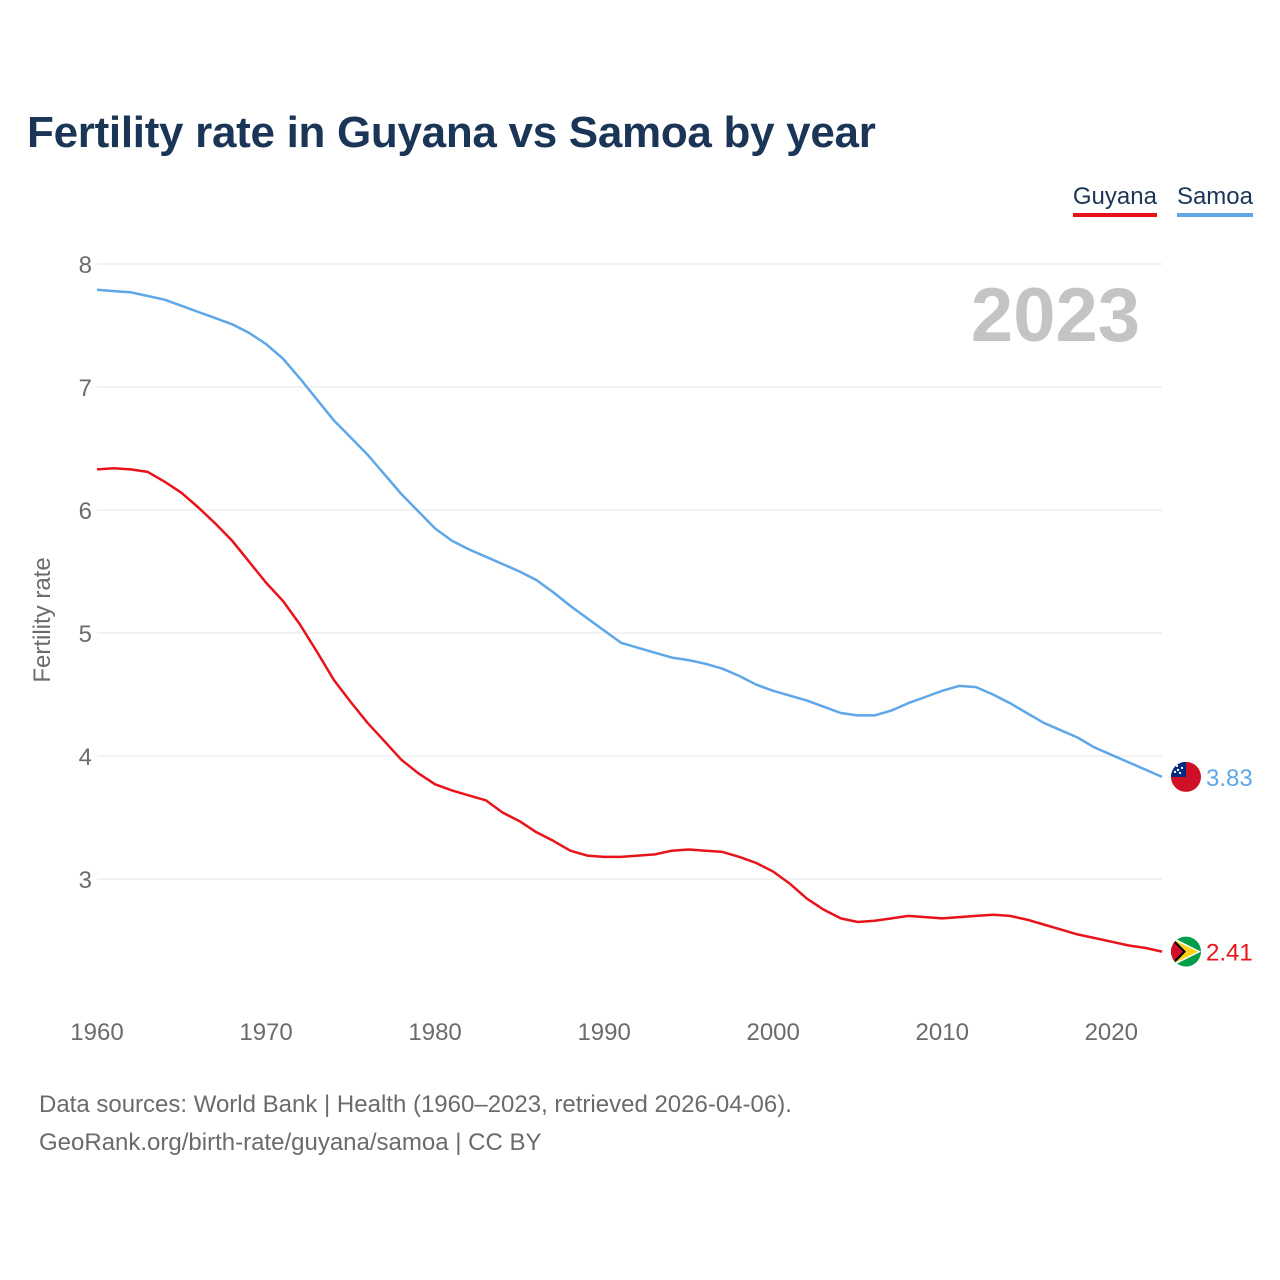 This screenshot has width=1280, height=1280. What do you see at coordinates (1229, 778) in the screenshot?
I see `end-value-label-samoa: 3.83` at bounding box center [1229, 778].